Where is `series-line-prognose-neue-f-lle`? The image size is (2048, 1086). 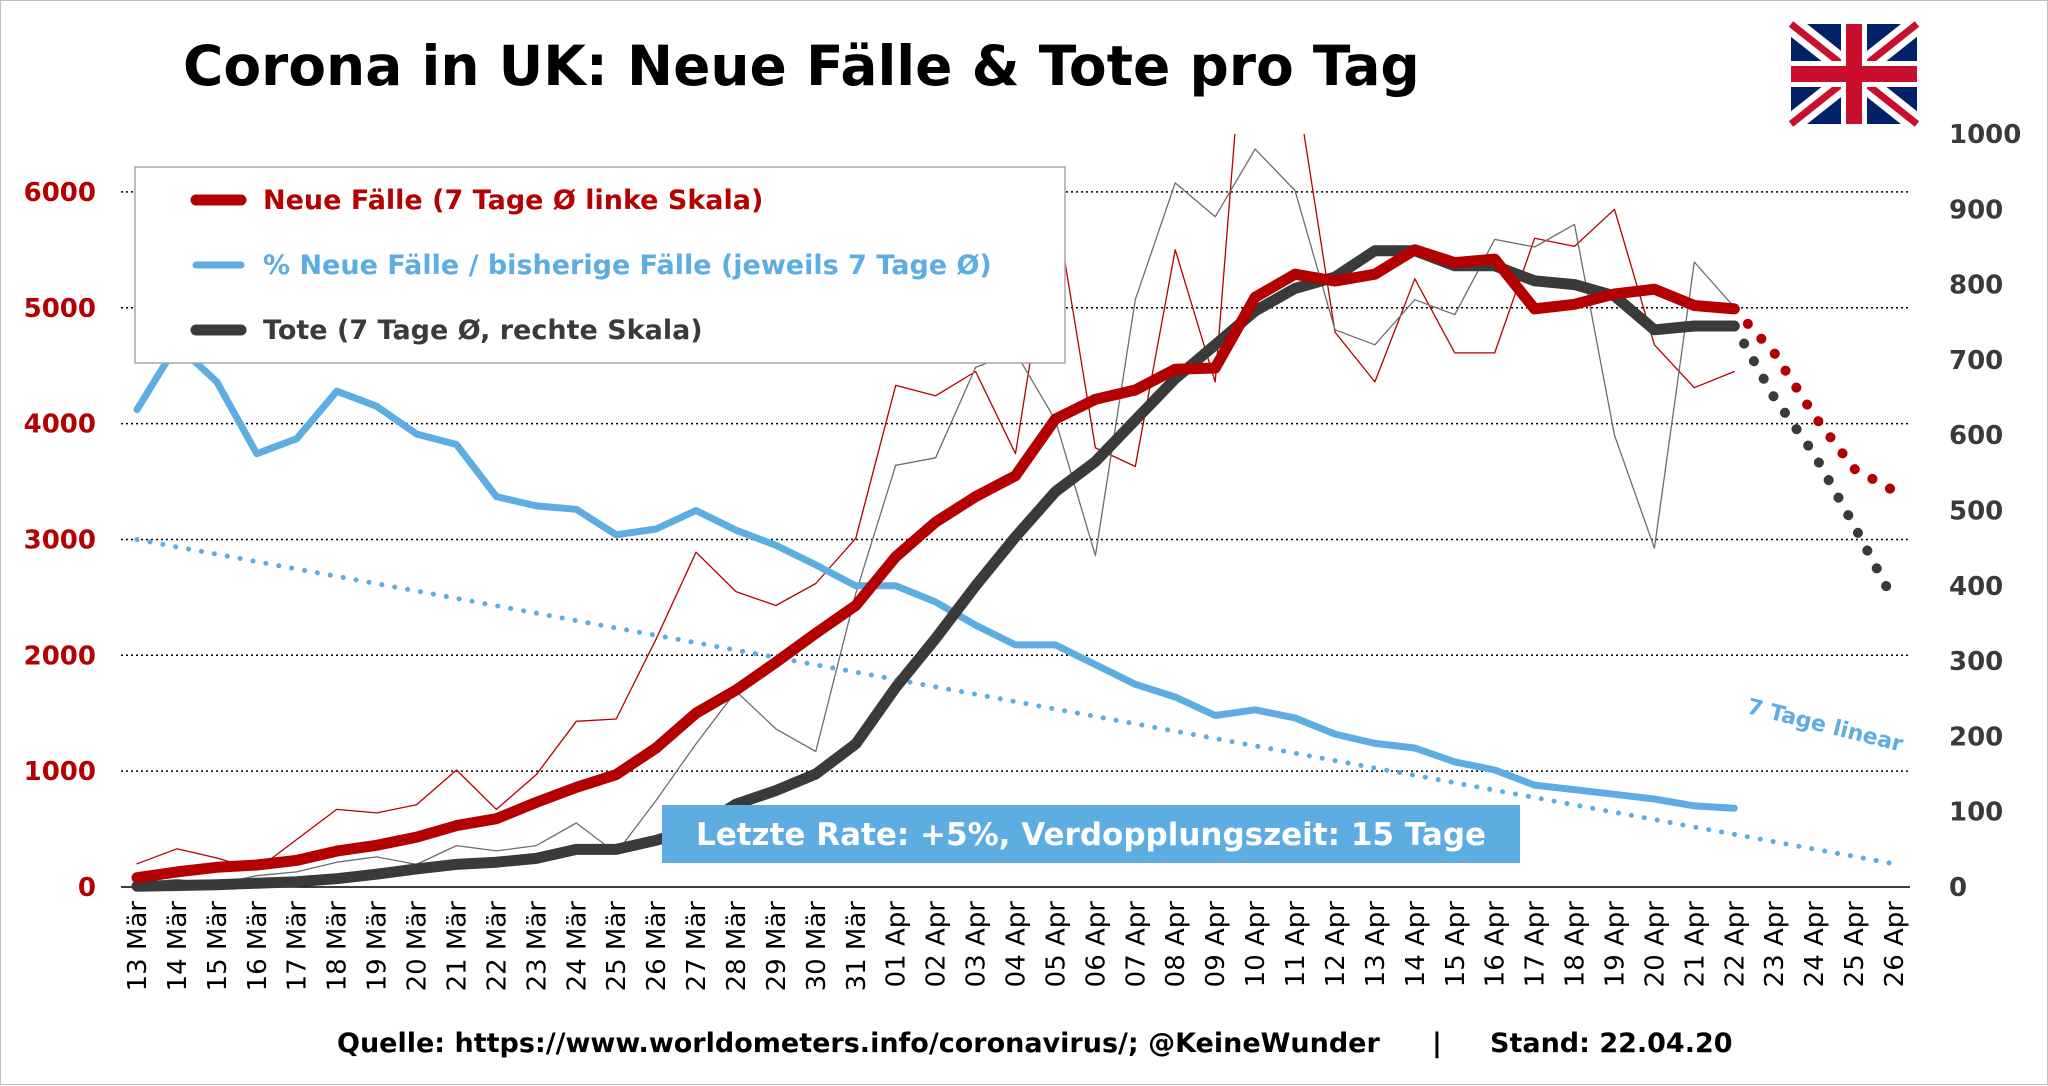
series-line-prognose-neue-f-lle is located at coordinates (1814, 399).